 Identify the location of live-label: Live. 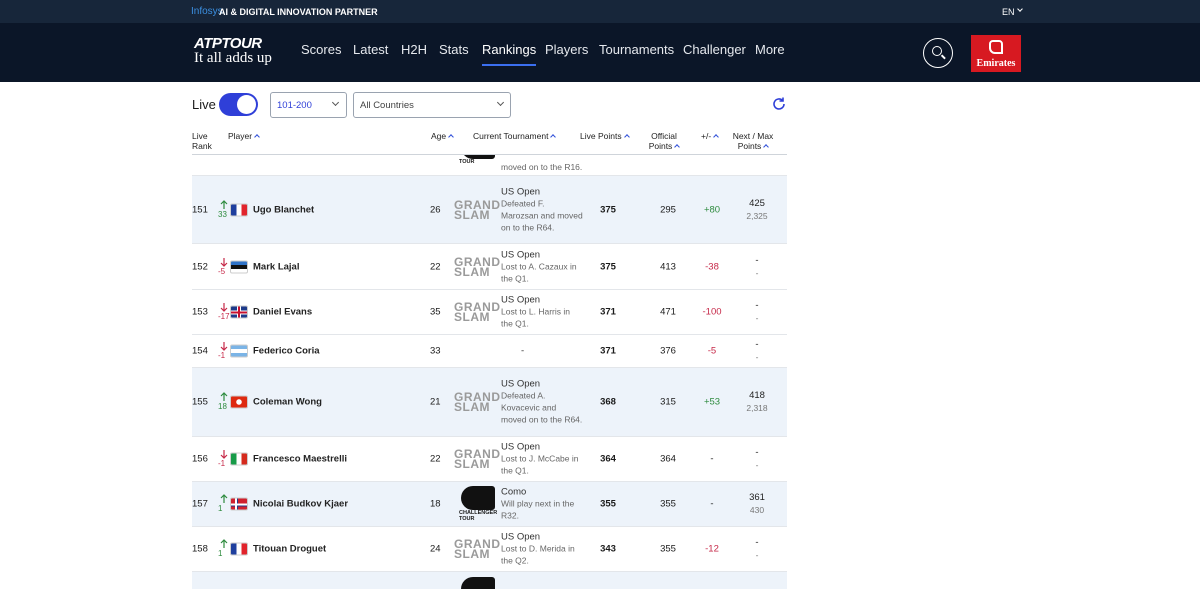
(204, 104).